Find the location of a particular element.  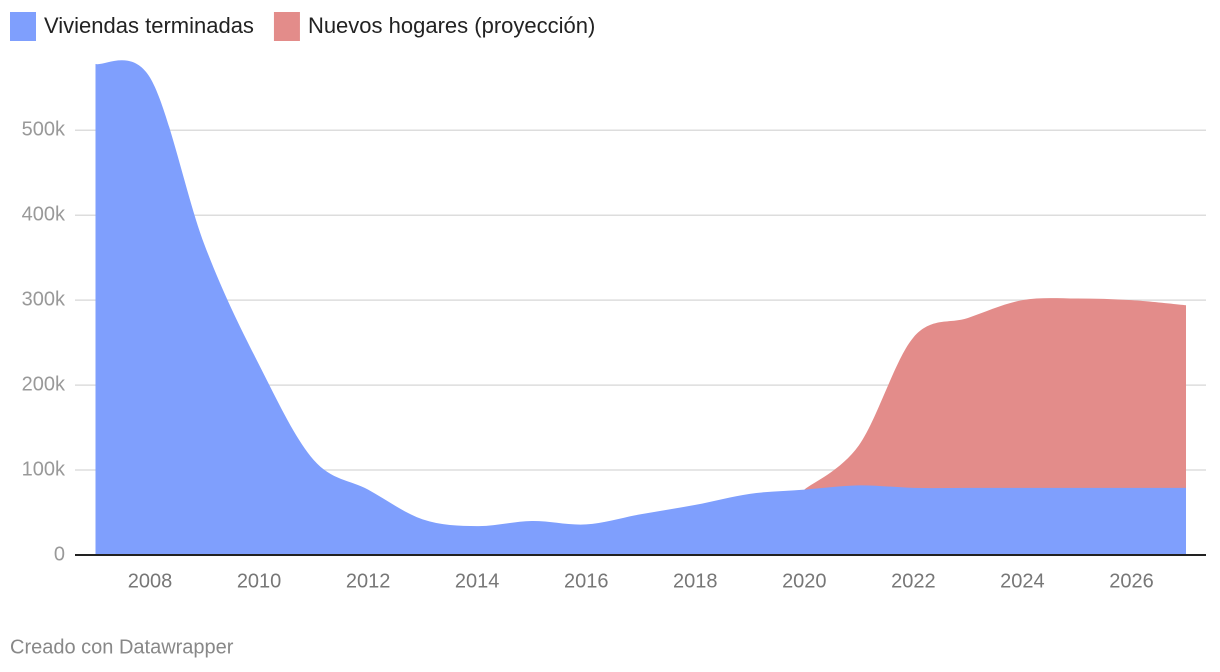

x-tick-label: 2014 is located at coordinates (477, 581).